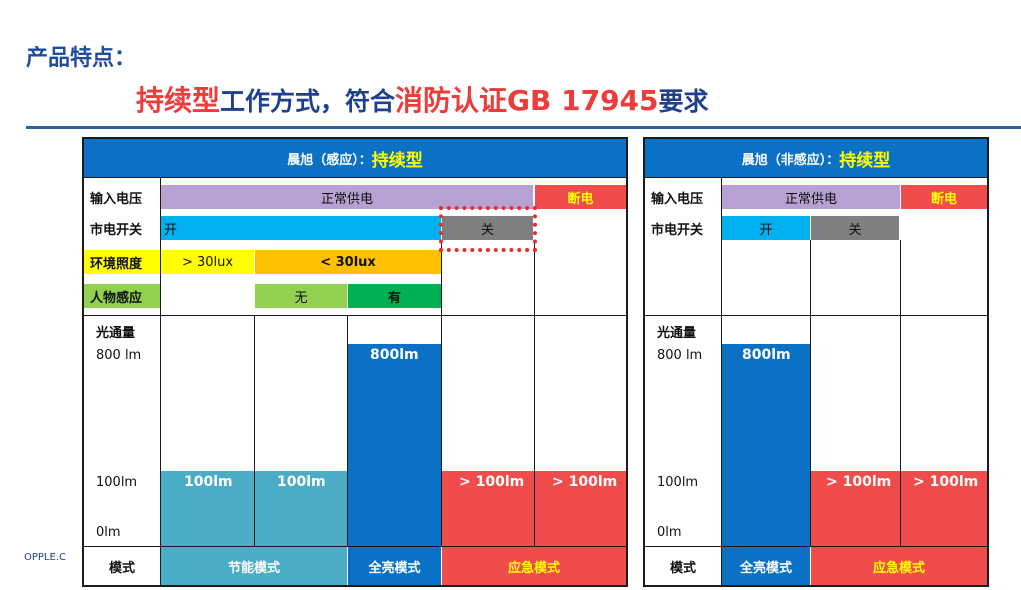 The image size is (1021, 590). What do you see at coordinates (329, 160) in the screenshot?
I see `left-panel-title-prefix: 晨旭（感应）：` at bounding box center [329, 160].